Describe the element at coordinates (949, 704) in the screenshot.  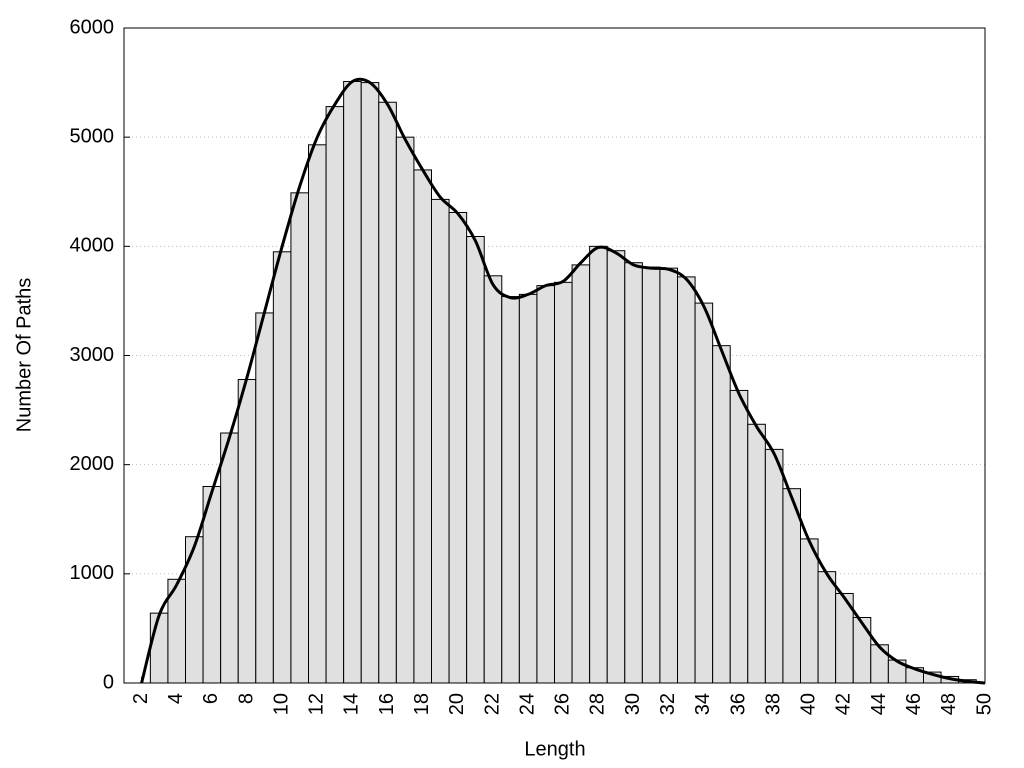
I see `x-tick-label: 48` at that location.